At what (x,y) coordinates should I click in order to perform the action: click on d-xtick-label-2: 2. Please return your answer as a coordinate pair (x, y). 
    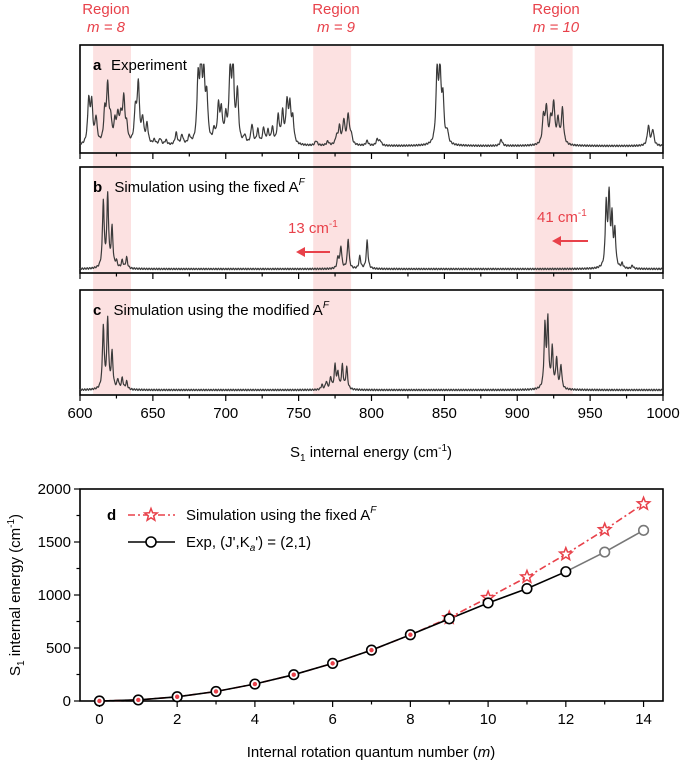
    Looking at the image, I should click on (177, 719).